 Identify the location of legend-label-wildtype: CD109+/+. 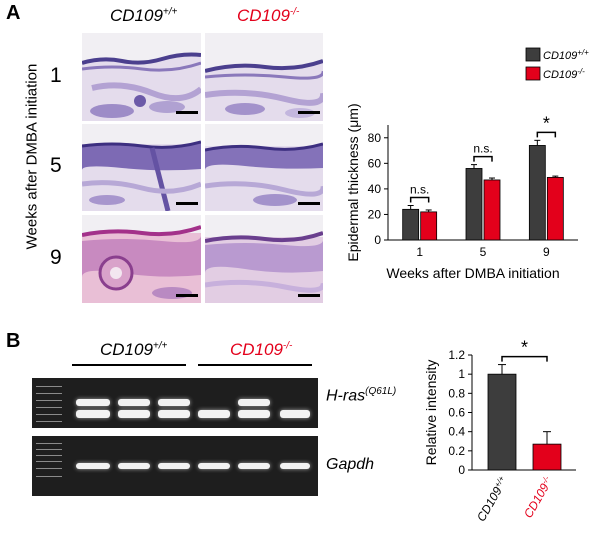
(566, 55).